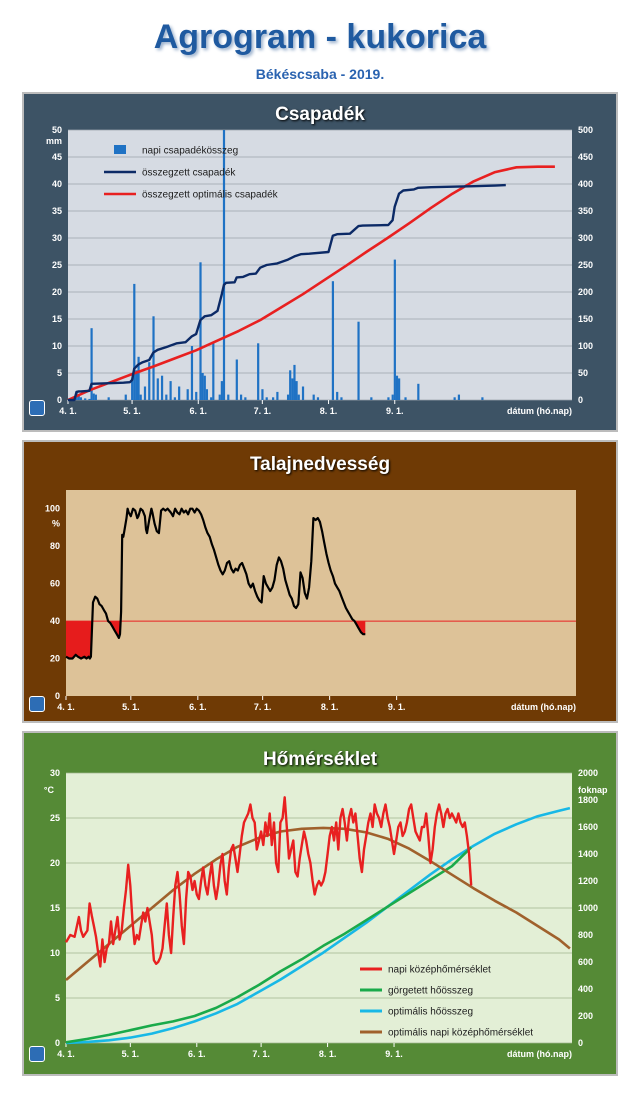  What do you see at coordinates (57, 157) in the screenshot?
I see `y-left-tick-label: 45` at bounding box center [57, 157].